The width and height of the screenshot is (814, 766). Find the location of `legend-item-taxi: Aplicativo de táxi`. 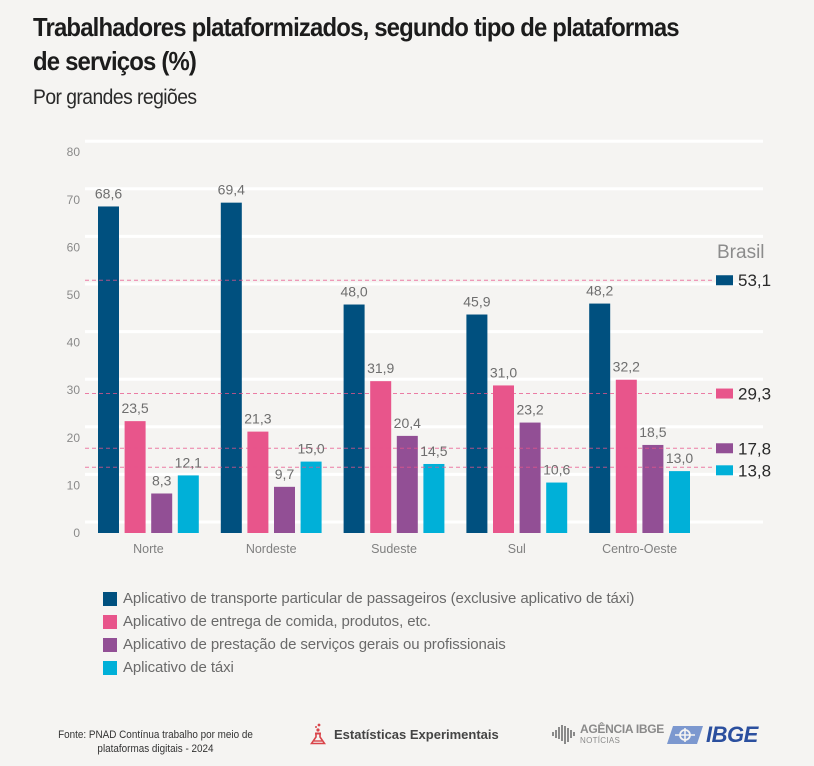

legend-item-taxi: Aplicativo de táxi is located at coordinates (368, 667).